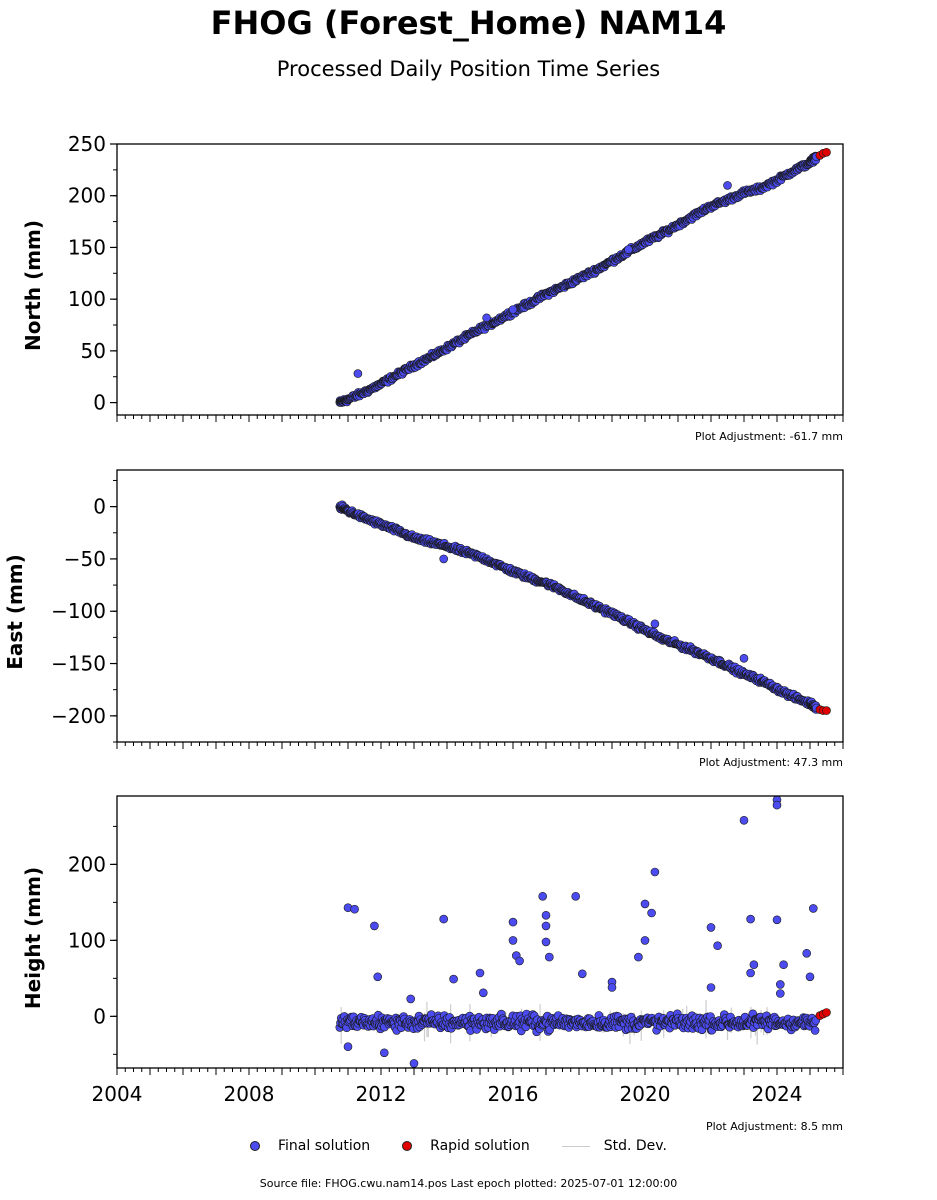 Image resolution: width=937 pixels, height=1200 pixels. I want to click on legend-std-label: Std. Dev., so click(635, 1146).